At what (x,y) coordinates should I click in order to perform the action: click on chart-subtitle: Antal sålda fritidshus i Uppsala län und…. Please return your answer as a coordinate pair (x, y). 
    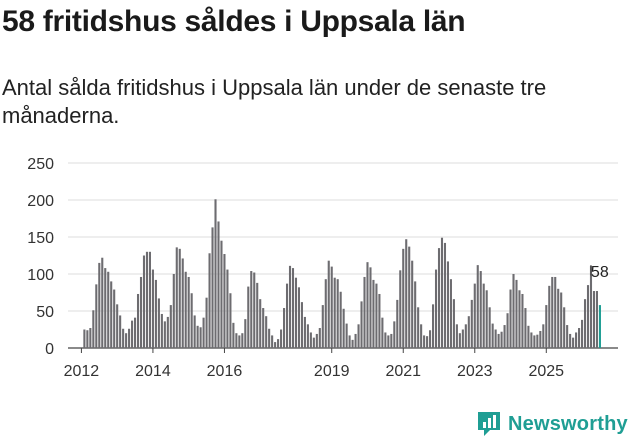
    Looking at the image, I should click on (274, 101).